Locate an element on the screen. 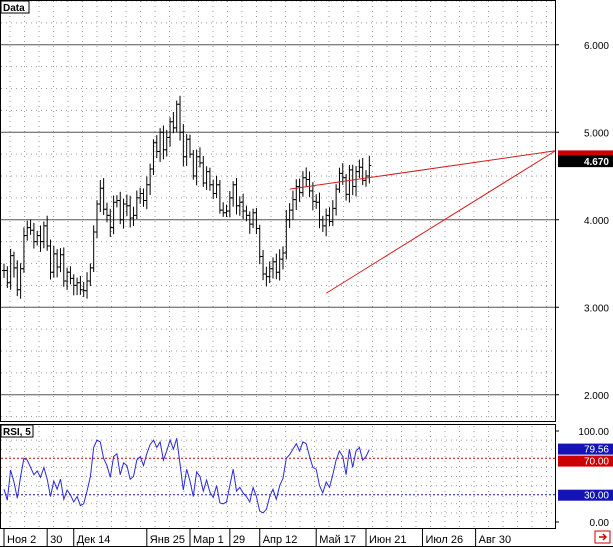  x-tick-label: Ноя 2 is located at coordinates (21, 540).